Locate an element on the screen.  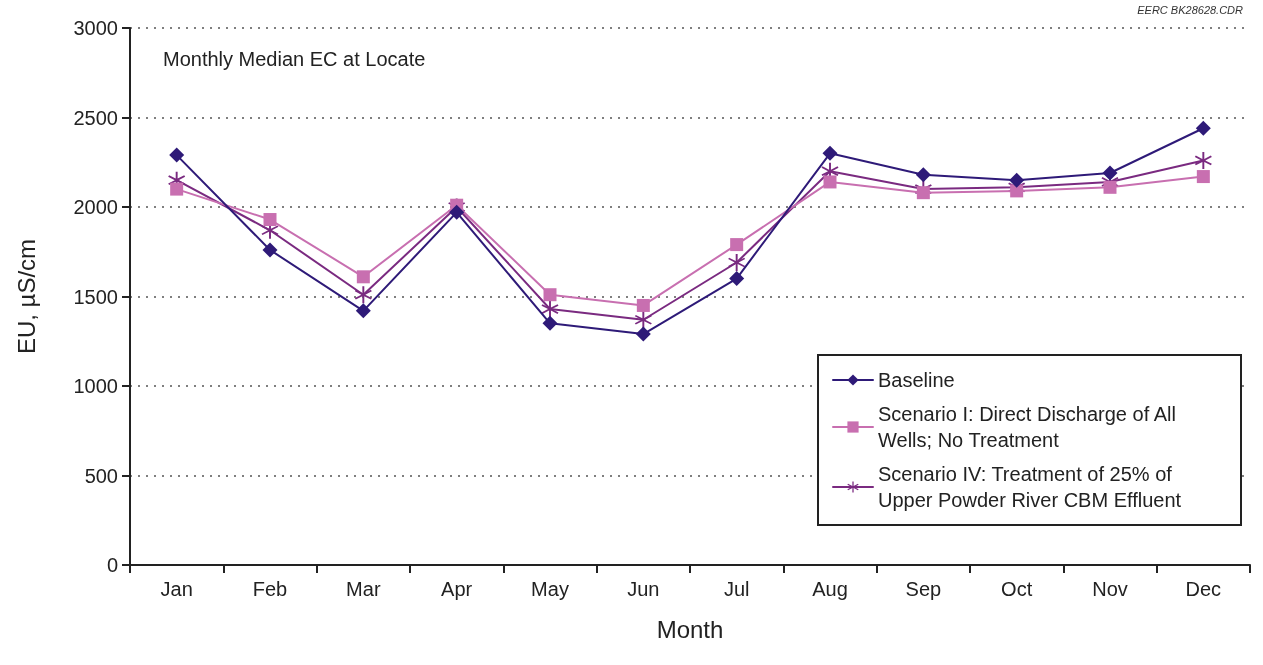
x-tick-label: Dec is located at coordinates (1203, 589).